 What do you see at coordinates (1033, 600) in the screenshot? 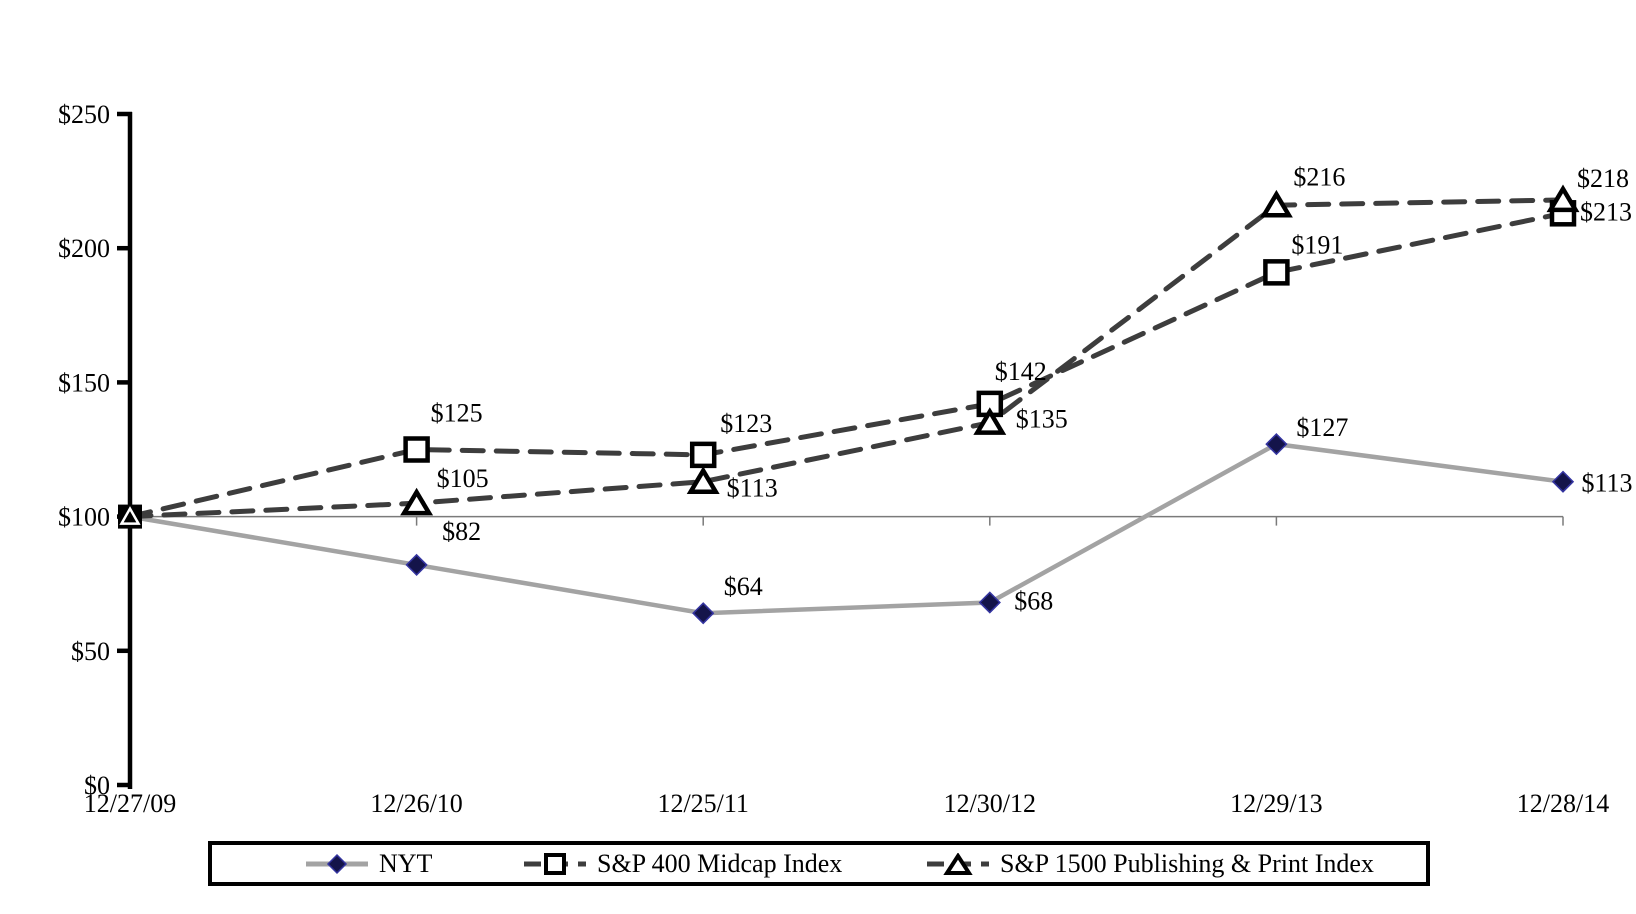
I see `data-label: $68` at bounding box center [1033, 600].